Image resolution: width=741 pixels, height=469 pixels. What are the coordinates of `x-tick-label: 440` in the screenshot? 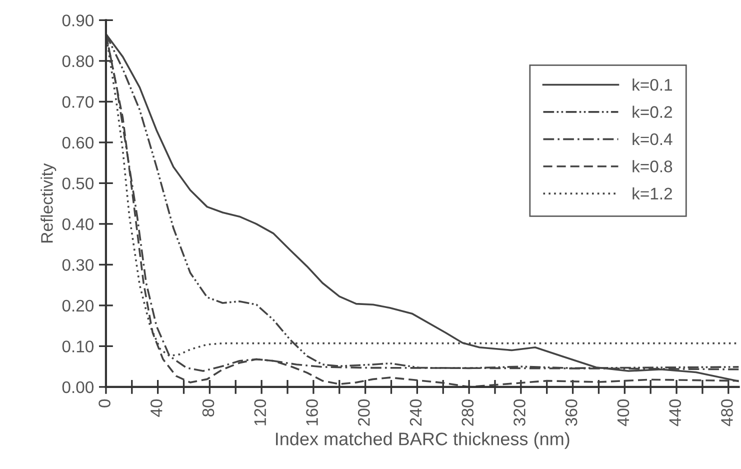 It's located at (675, 412).